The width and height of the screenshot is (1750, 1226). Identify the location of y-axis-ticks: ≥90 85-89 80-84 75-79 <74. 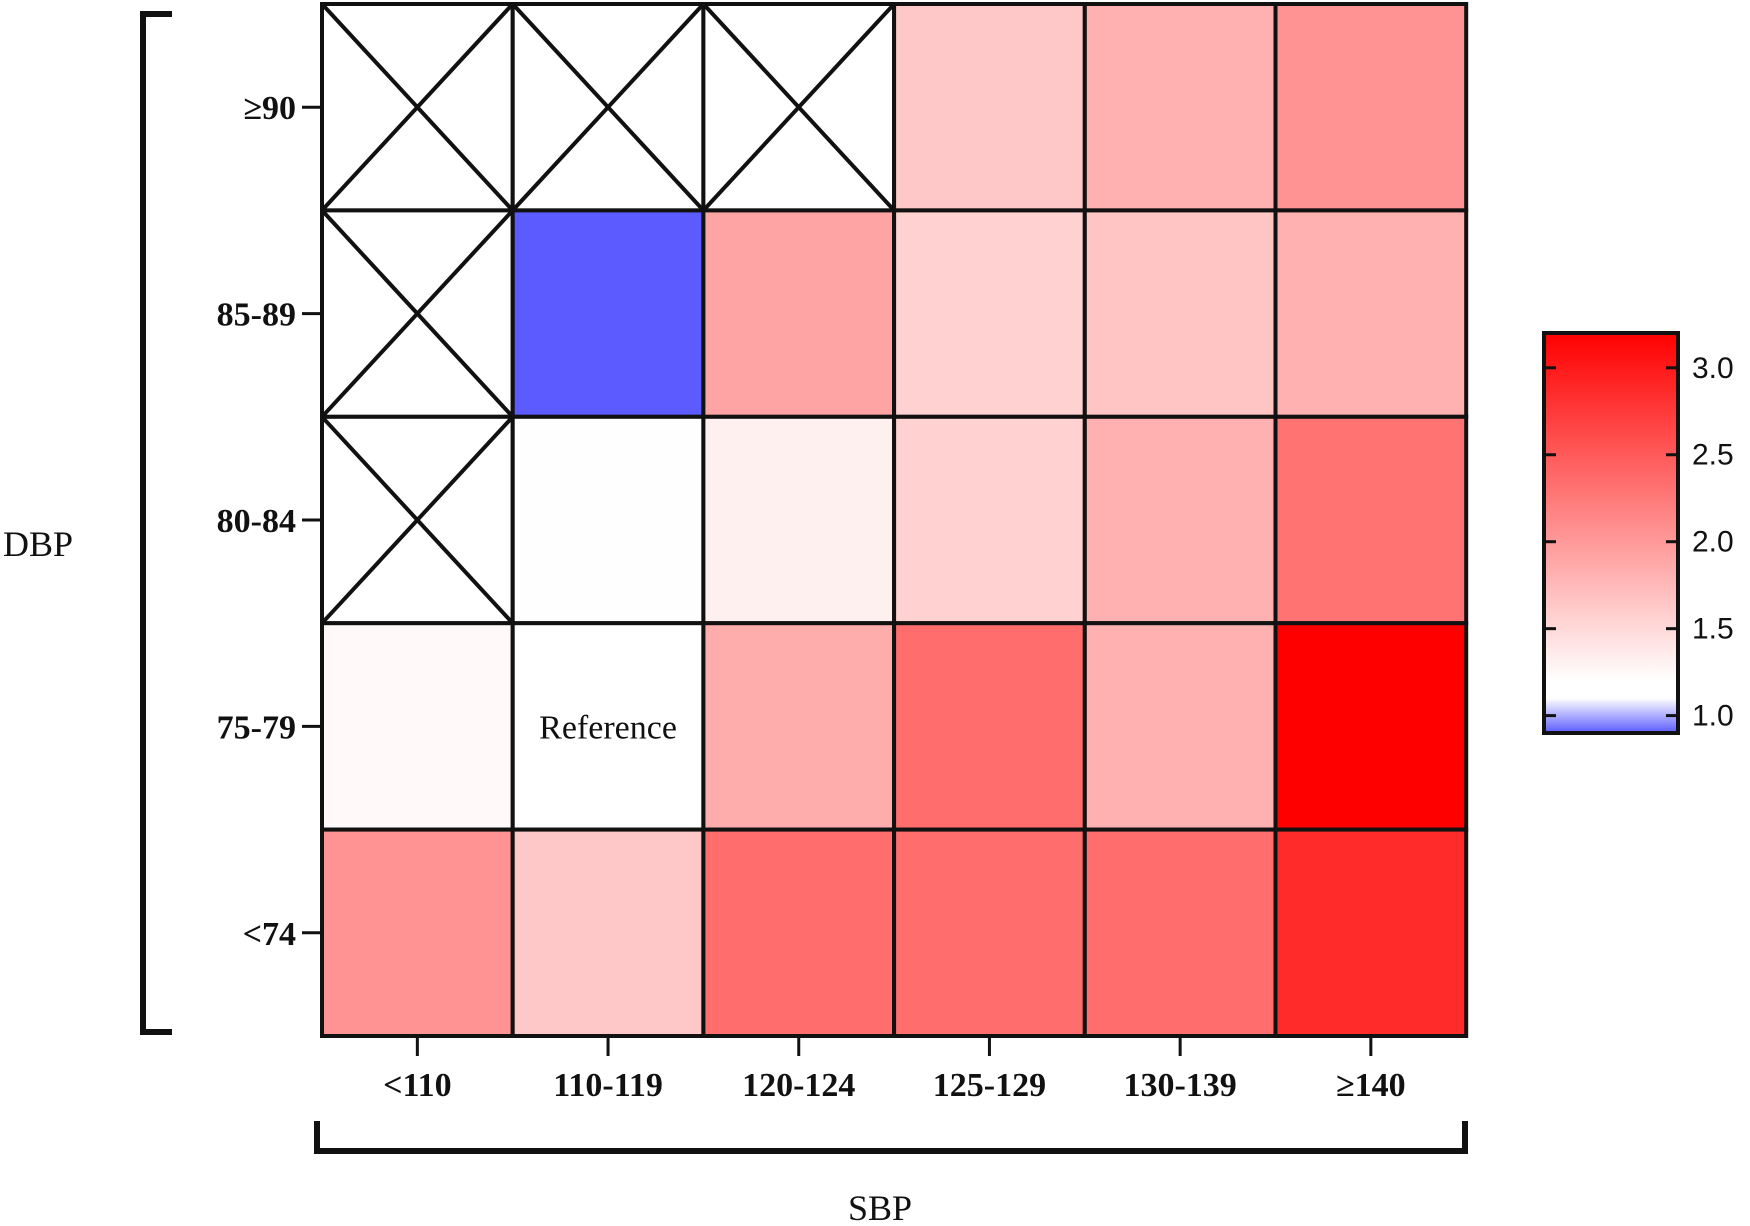
(269, 521).